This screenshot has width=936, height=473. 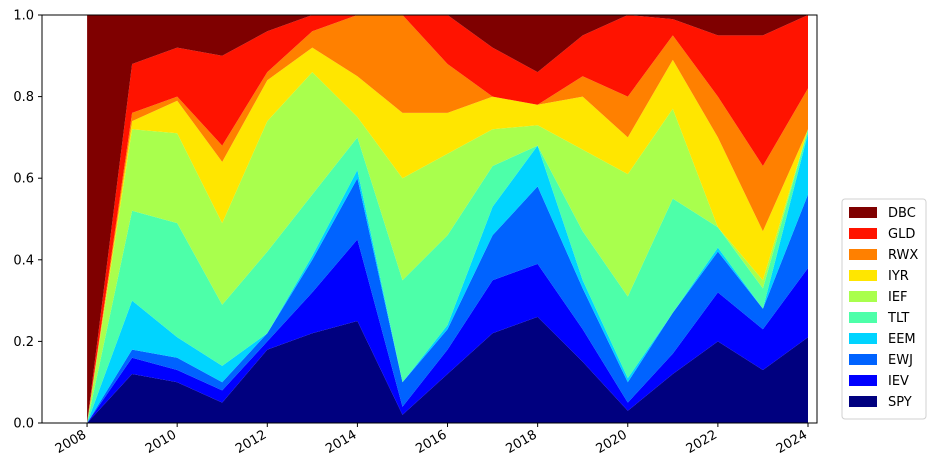 I want to click on y-tick-label: 0.6, so click(x=23, y=179).